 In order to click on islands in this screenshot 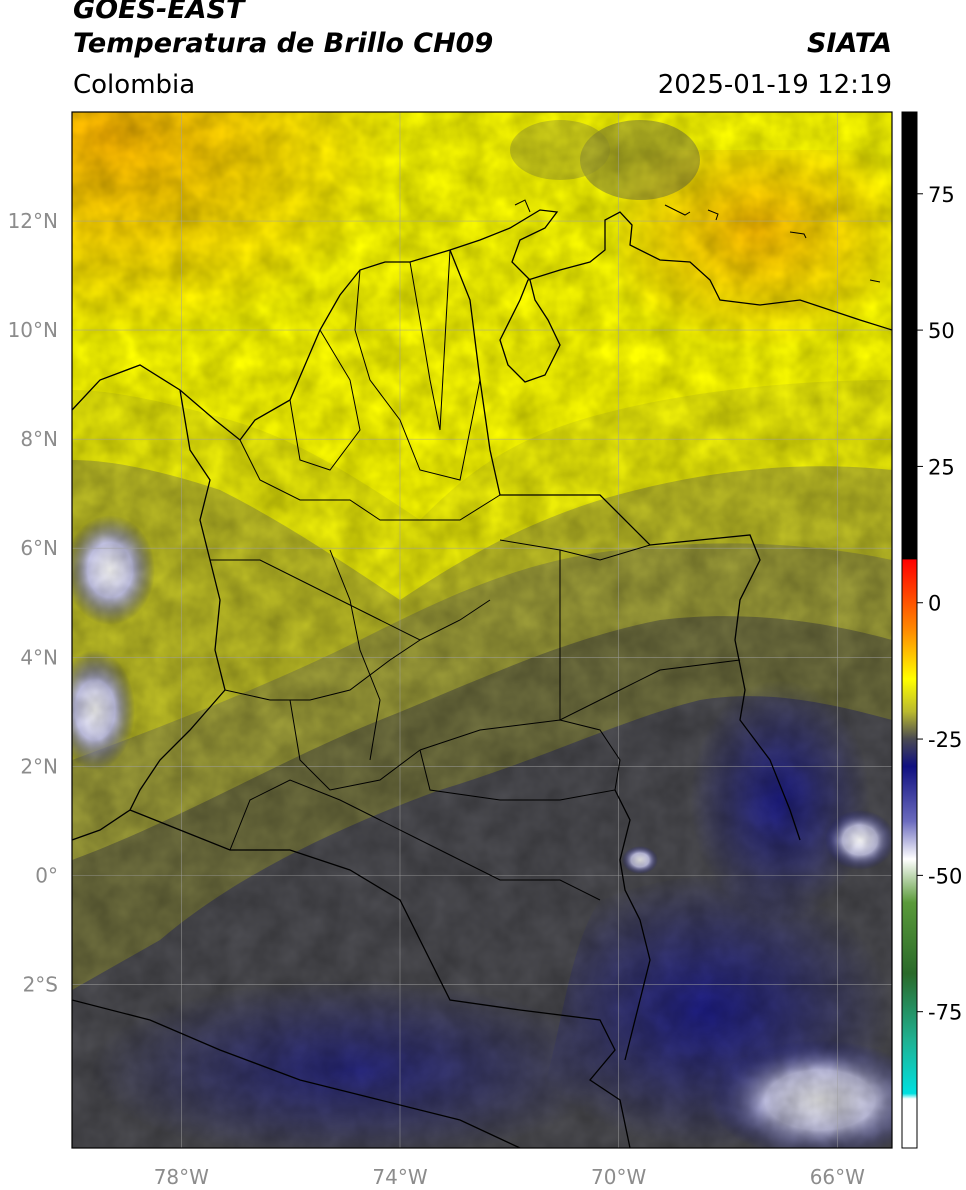, I will do `click(697, 241)`.